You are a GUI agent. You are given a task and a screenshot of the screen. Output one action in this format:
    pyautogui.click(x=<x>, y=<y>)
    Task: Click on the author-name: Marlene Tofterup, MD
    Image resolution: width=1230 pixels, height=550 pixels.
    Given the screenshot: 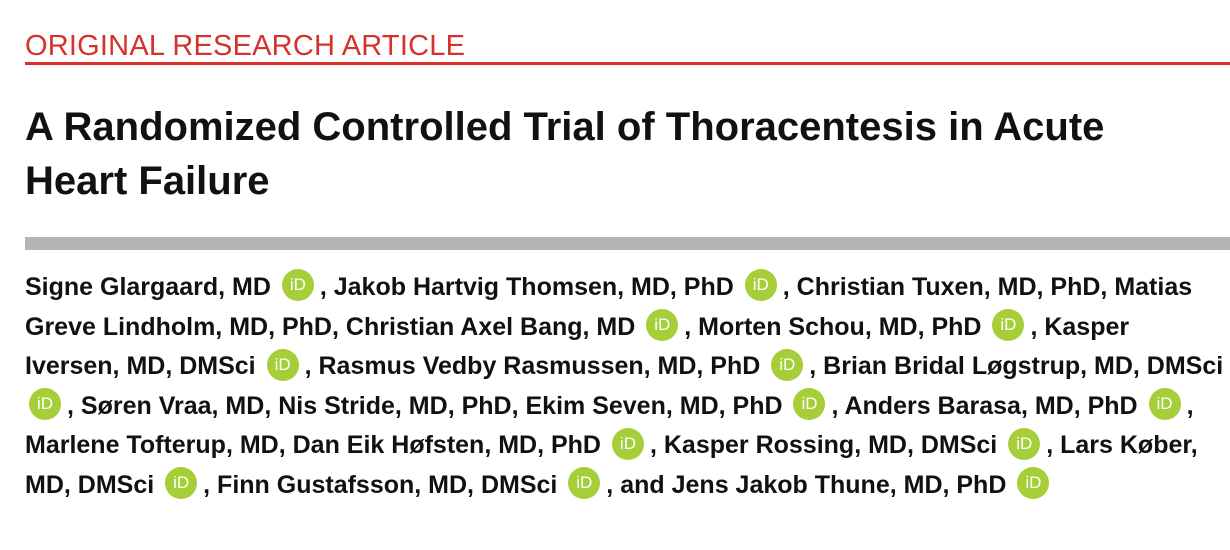 What is the action you would take?
    pyautogui.click(x=152, y=445)
    